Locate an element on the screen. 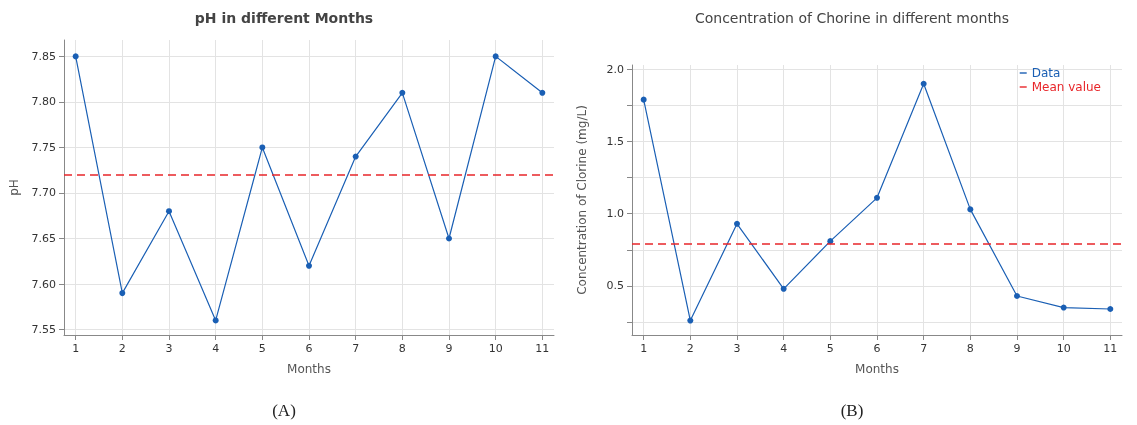 The height and width of the screenshot is (425, 1137). y-tick-label: 7.65 is located at coordinates (43, 238).